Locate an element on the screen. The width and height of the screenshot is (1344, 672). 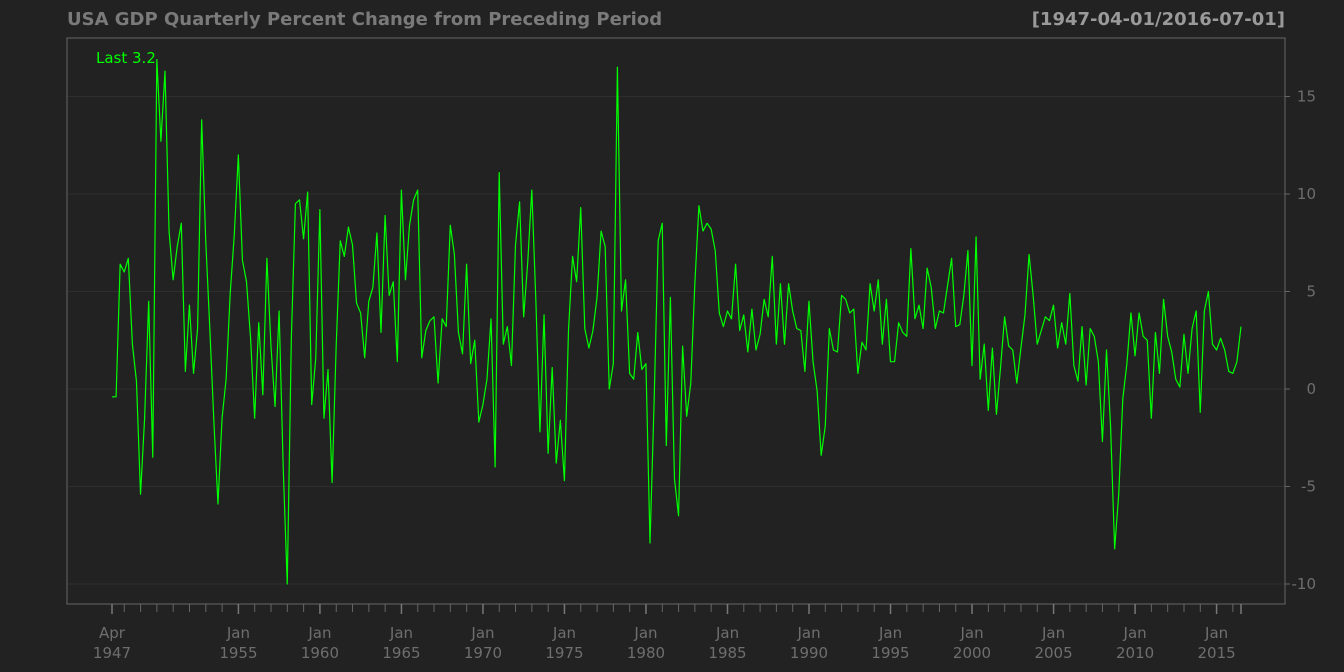
y-tick-label: 10 is located at coordinates (1306, 194).